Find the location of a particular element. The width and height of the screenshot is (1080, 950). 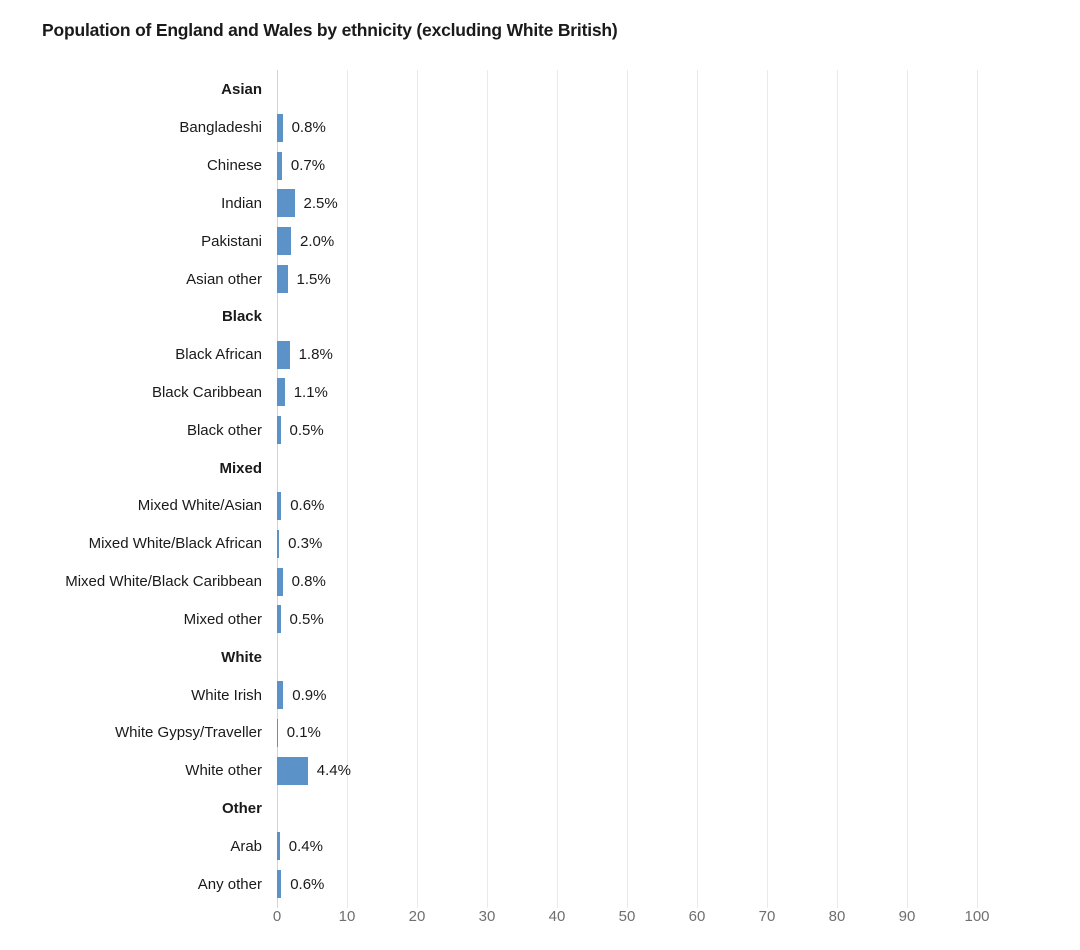

category-label: Chinese is located at coordinates (234, 166).